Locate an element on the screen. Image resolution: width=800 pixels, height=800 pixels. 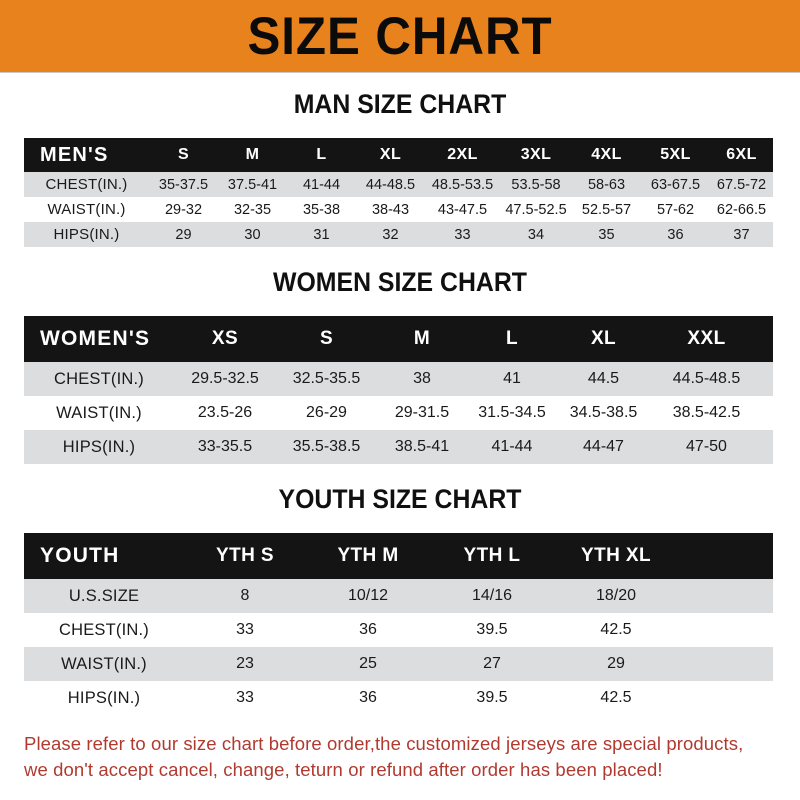
women-row-label: HIPS(IN.) is located at coordinates (99, 446).